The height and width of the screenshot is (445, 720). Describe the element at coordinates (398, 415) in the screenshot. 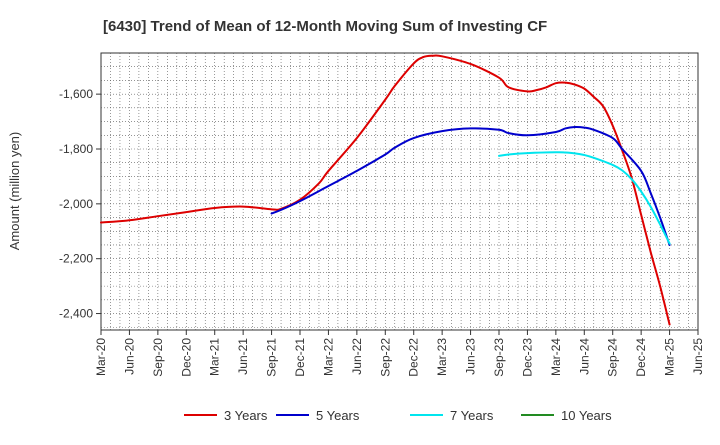

I see `legend: 3 Years 5 Years 7 Years 10 Years` at that location.